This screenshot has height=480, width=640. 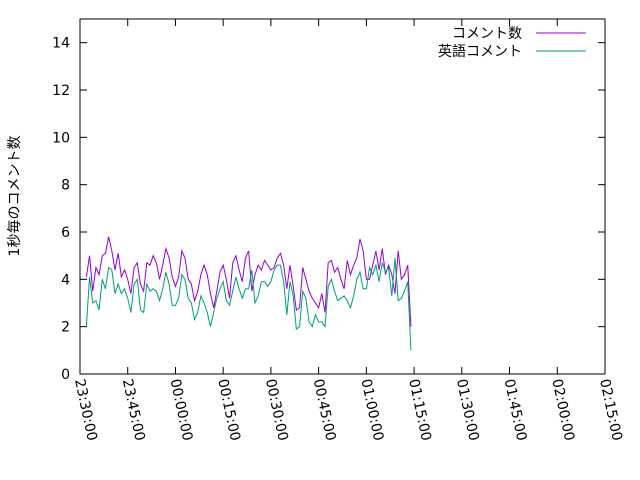 What do you see at coordinates (61, 44) in the screenshot?
I see `y-tick-label: 14` at bounding box center [61, 44].